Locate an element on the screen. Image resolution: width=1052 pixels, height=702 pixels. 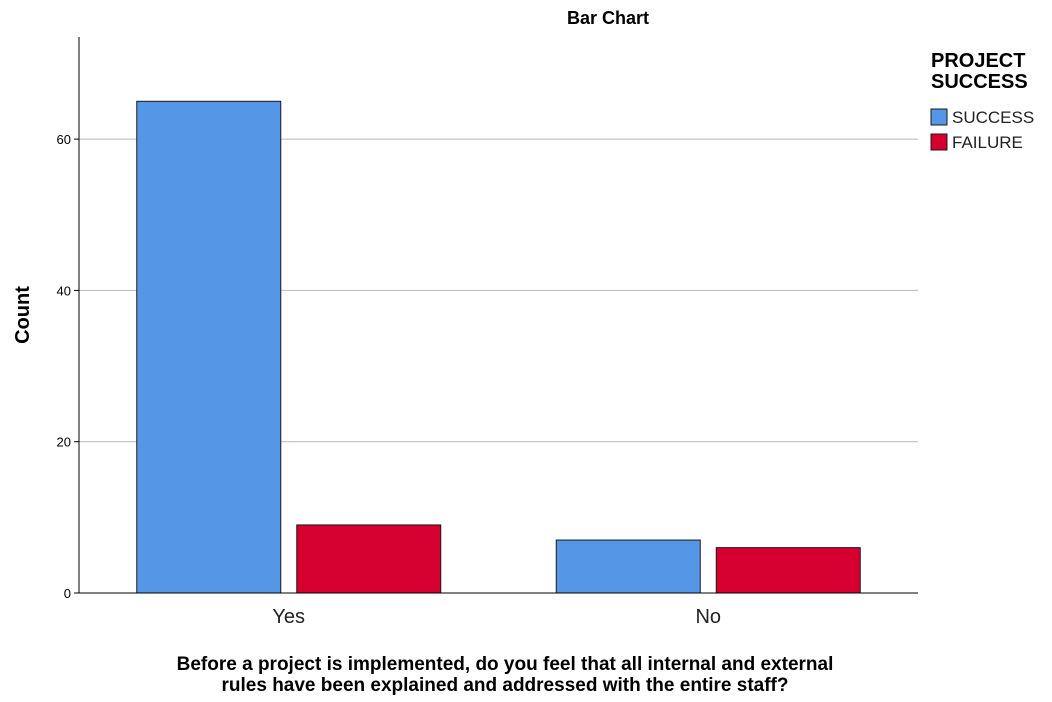
bar-yes-failure is located at coordinates (369, 559).